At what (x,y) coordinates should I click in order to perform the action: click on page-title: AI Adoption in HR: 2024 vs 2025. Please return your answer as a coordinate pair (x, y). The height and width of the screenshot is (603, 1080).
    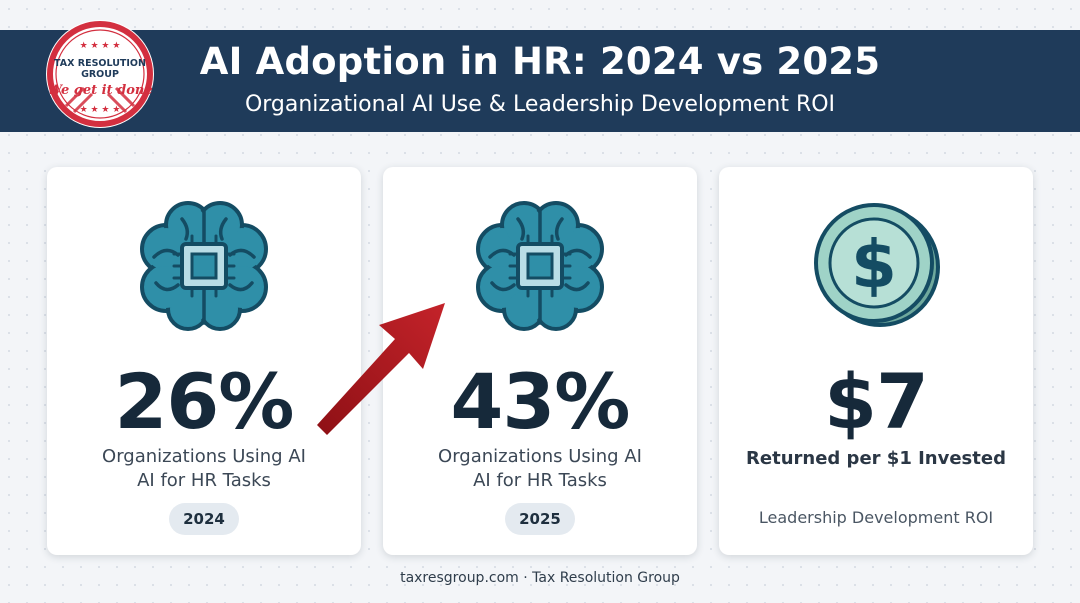
    Looking at the image, I should click on (540, 61).